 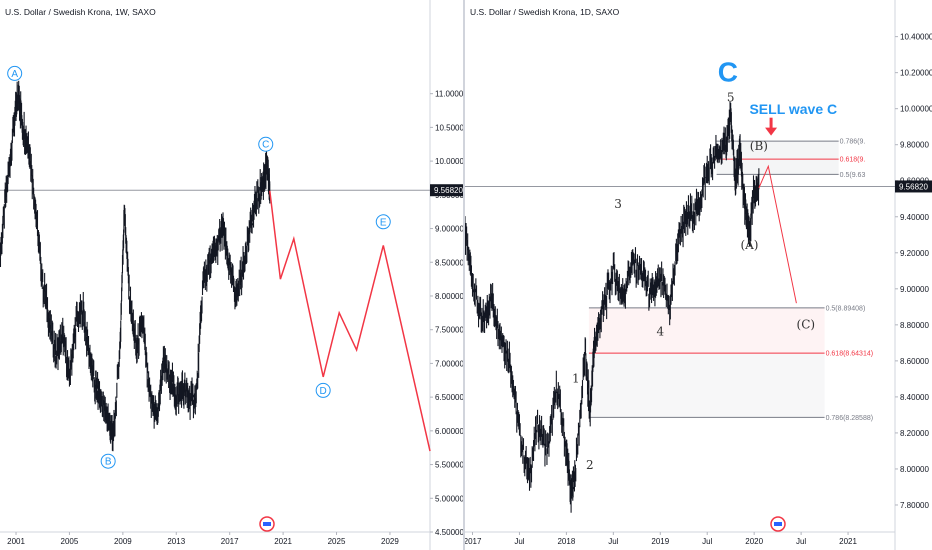 What do you see at coordinates (916, 73) in the screenshot?
I see `y-tick-label: 10.20000` at bounding box center [916, 73].